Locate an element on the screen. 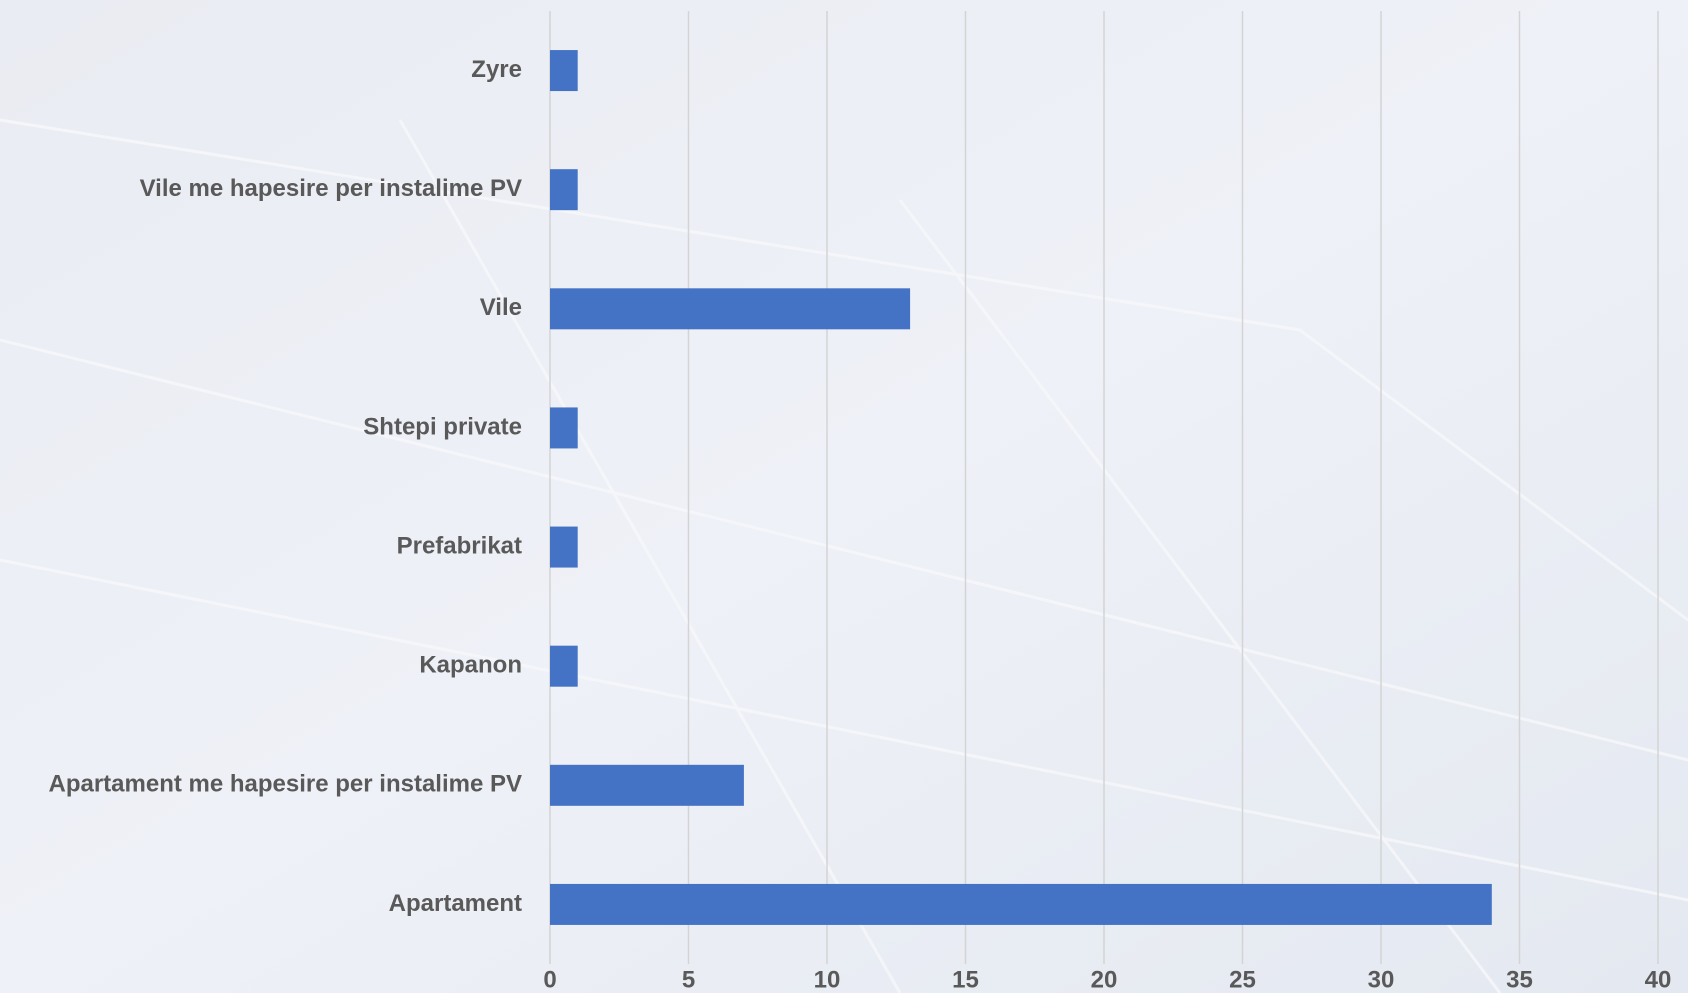 The width and height of the screenshot is (1688, 993). x-tick-label: 5 is located at coordinates (688, 979).